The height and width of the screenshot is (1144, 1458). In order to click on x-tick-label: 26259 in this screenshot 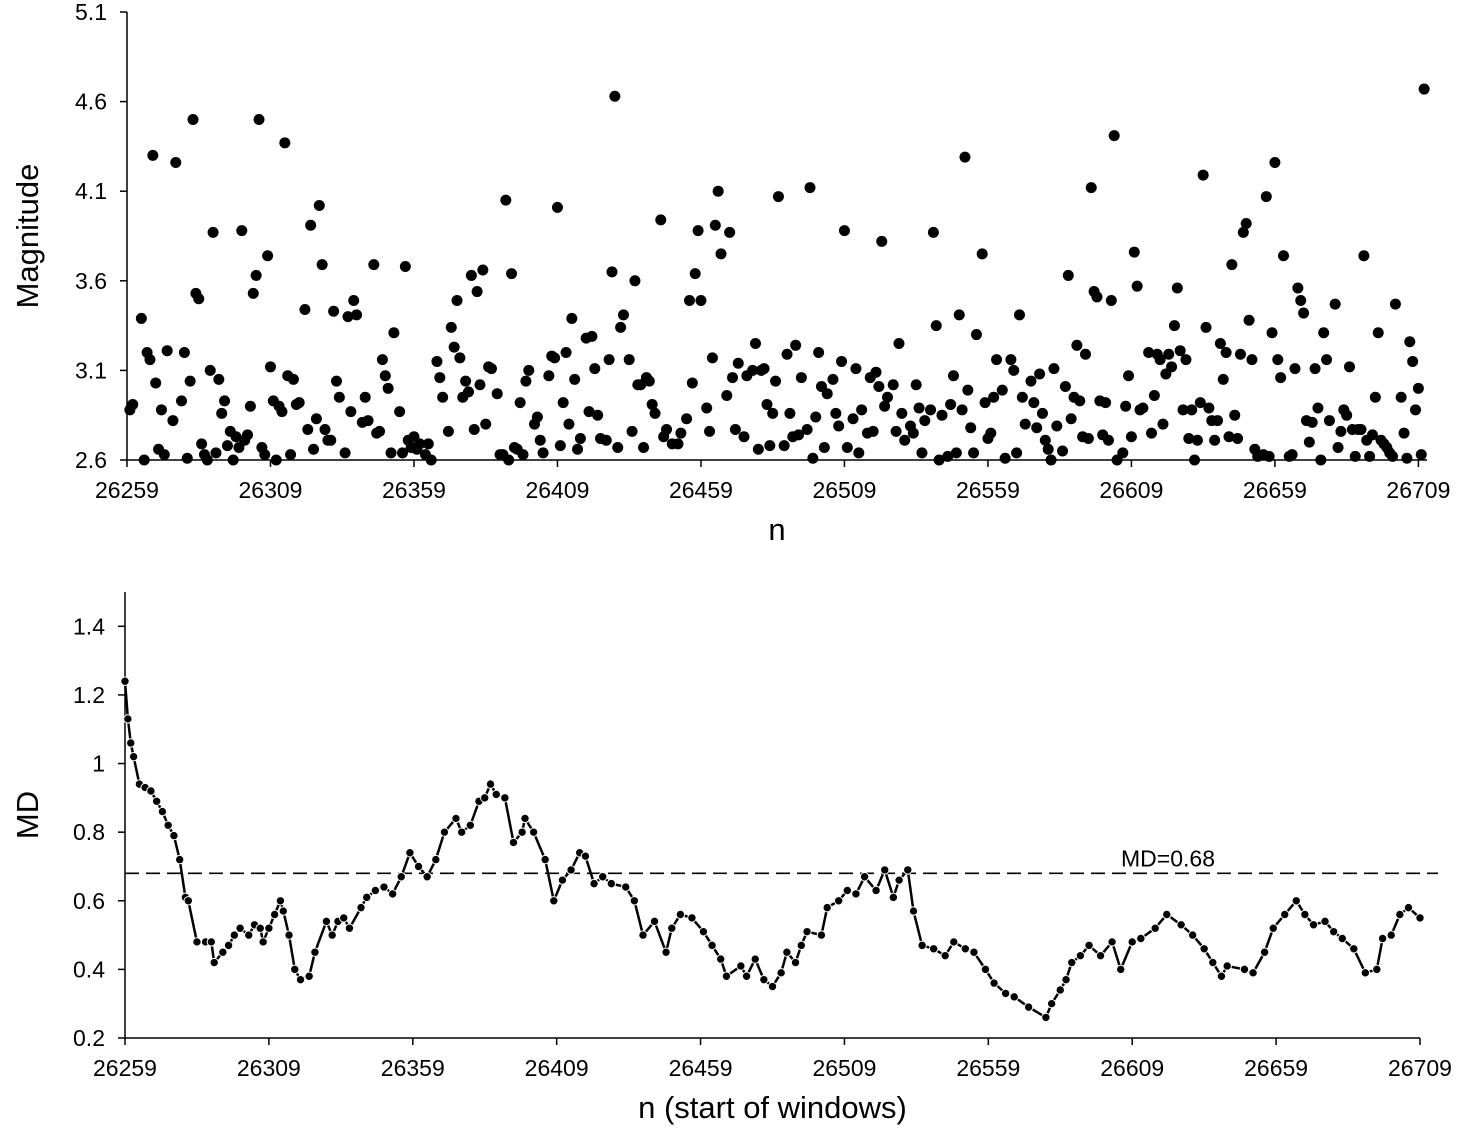, I will do `click(127, 490)`.